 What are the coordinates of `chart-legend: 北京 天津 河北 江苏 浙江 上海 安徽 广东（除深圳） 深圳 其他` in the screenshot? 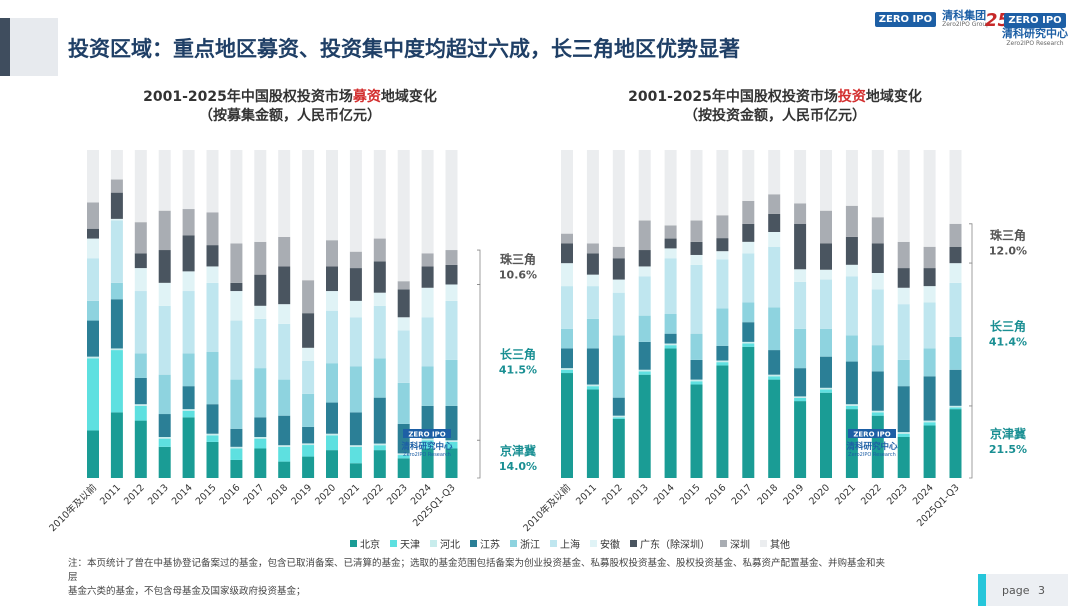 It's located at (570, 543).